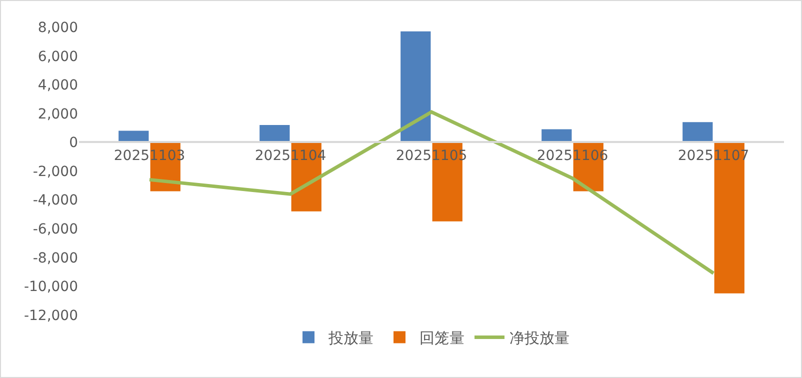  I want to click on y-tick-label: 2,000, so click(58, 114).